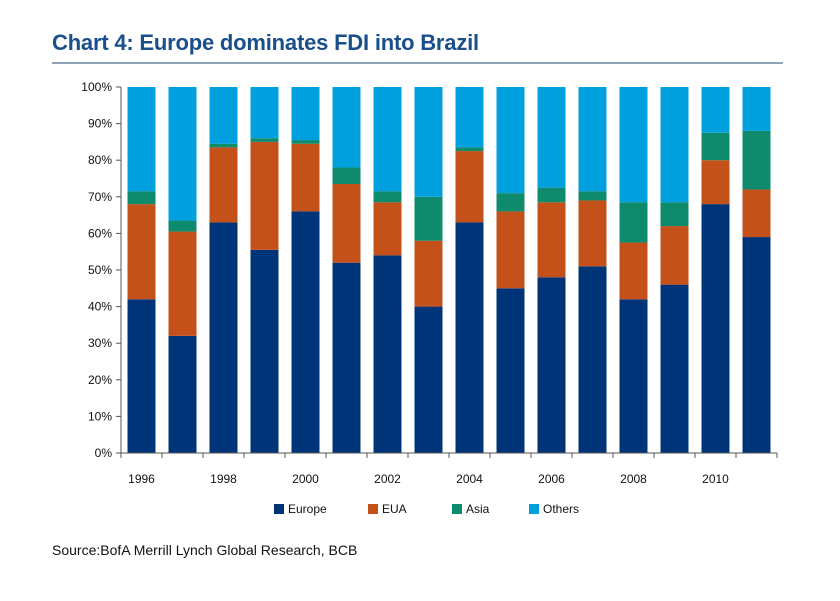  Describe the element at coordinates (100, 233) in the screenshot. I see `y-tick-label: 60%` at that location.